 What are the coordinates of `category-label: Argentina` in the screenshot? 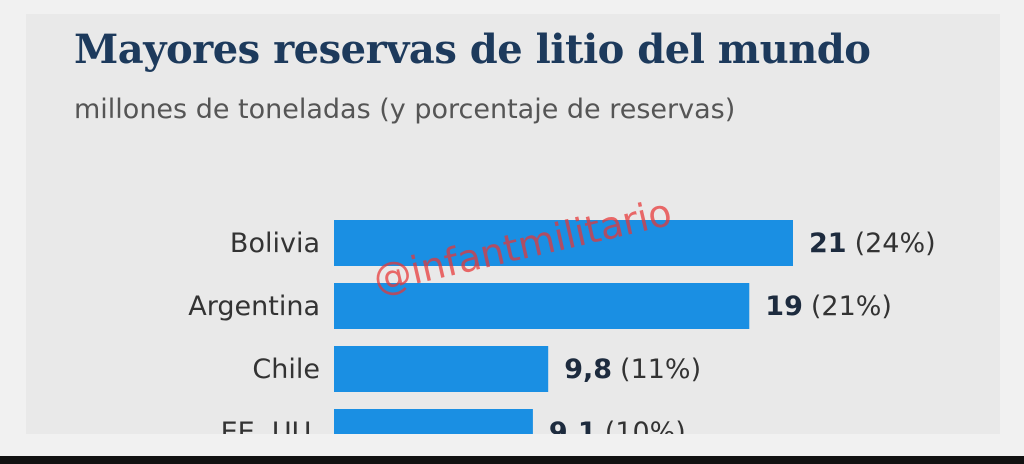 It's located at (254, 306).